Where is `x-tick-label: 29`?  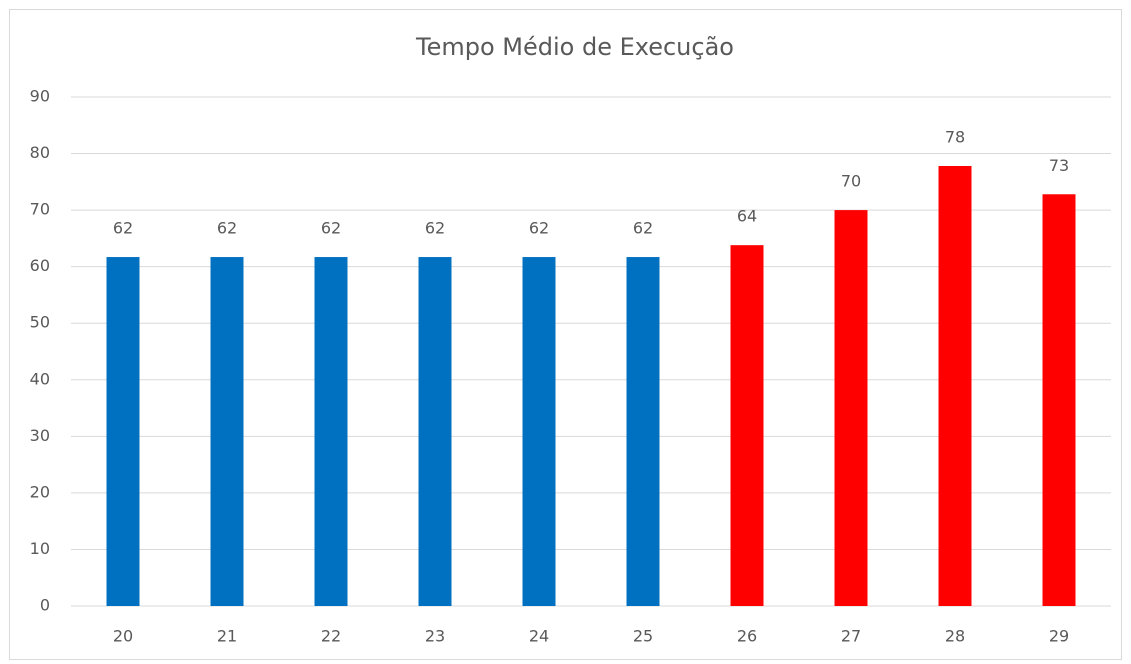
x-tick-label: 29 is located at coordinates (1059, 636).